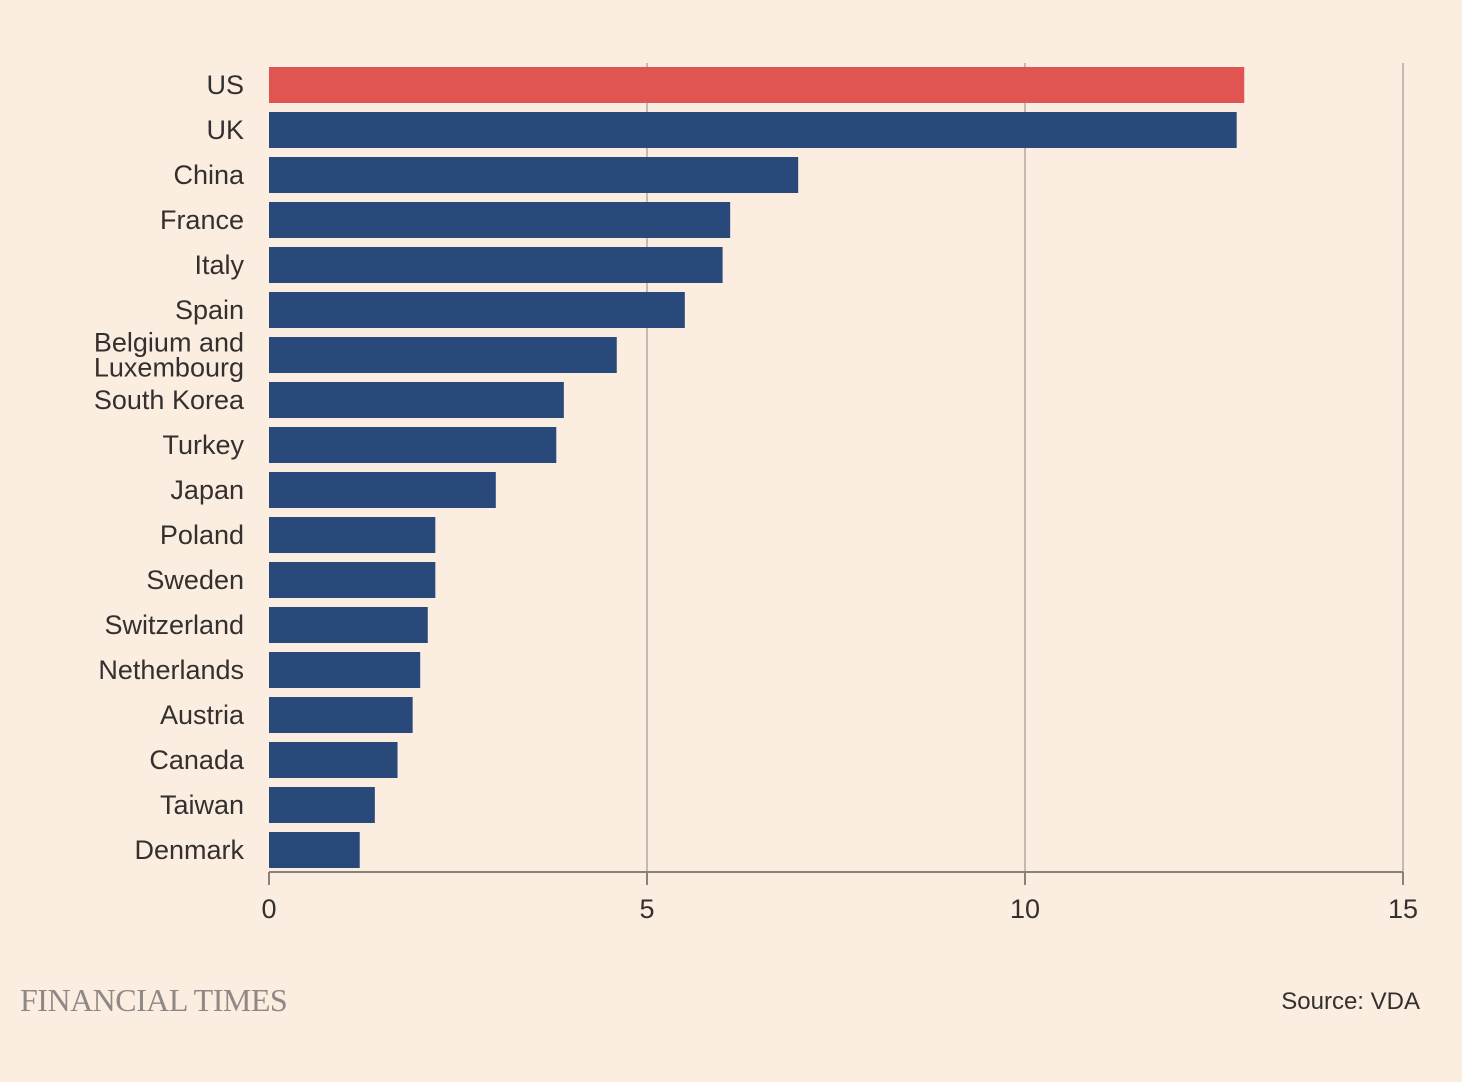 This screenshot has height=1082, width=1462. Describe the element at coordinates (839, 897) in the screenshot. I see `x-axis: 0 5 10 15` at that location.